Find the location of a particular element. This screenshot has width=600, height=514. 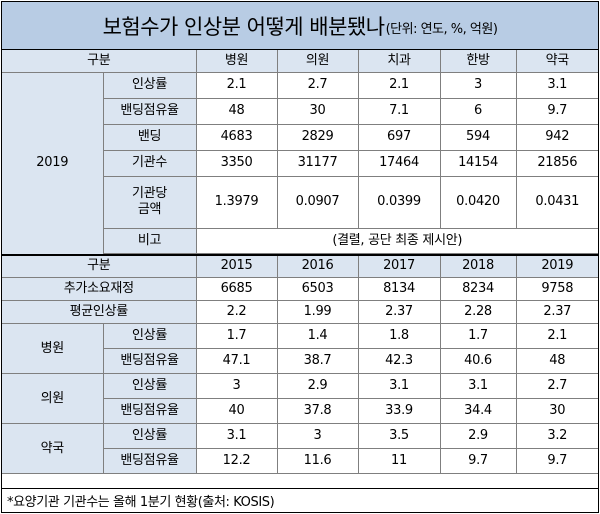

bottom-header-label: 구분 is located at coordinates (99, 265).